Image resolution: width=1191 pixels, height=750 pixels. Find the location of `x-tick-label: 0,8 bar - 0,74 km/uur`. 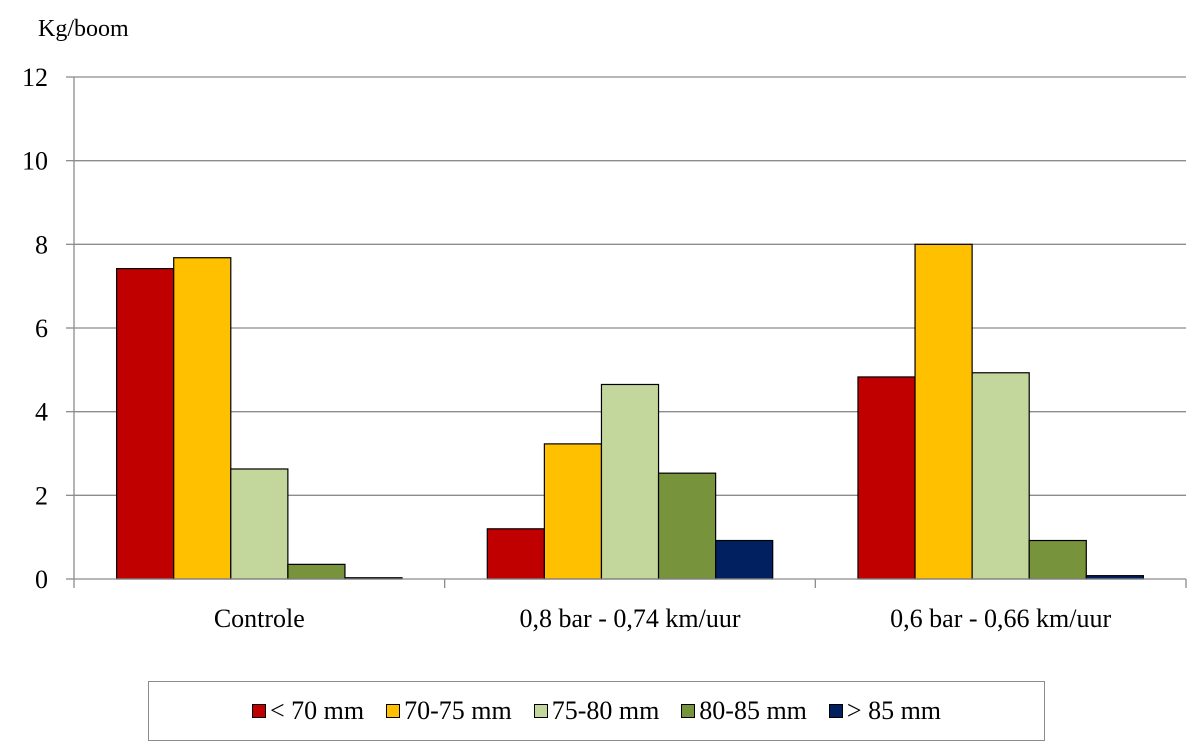

x-tick-label: 0,8 bar - 0,74 km/uur is located at coordinates (630, 618).